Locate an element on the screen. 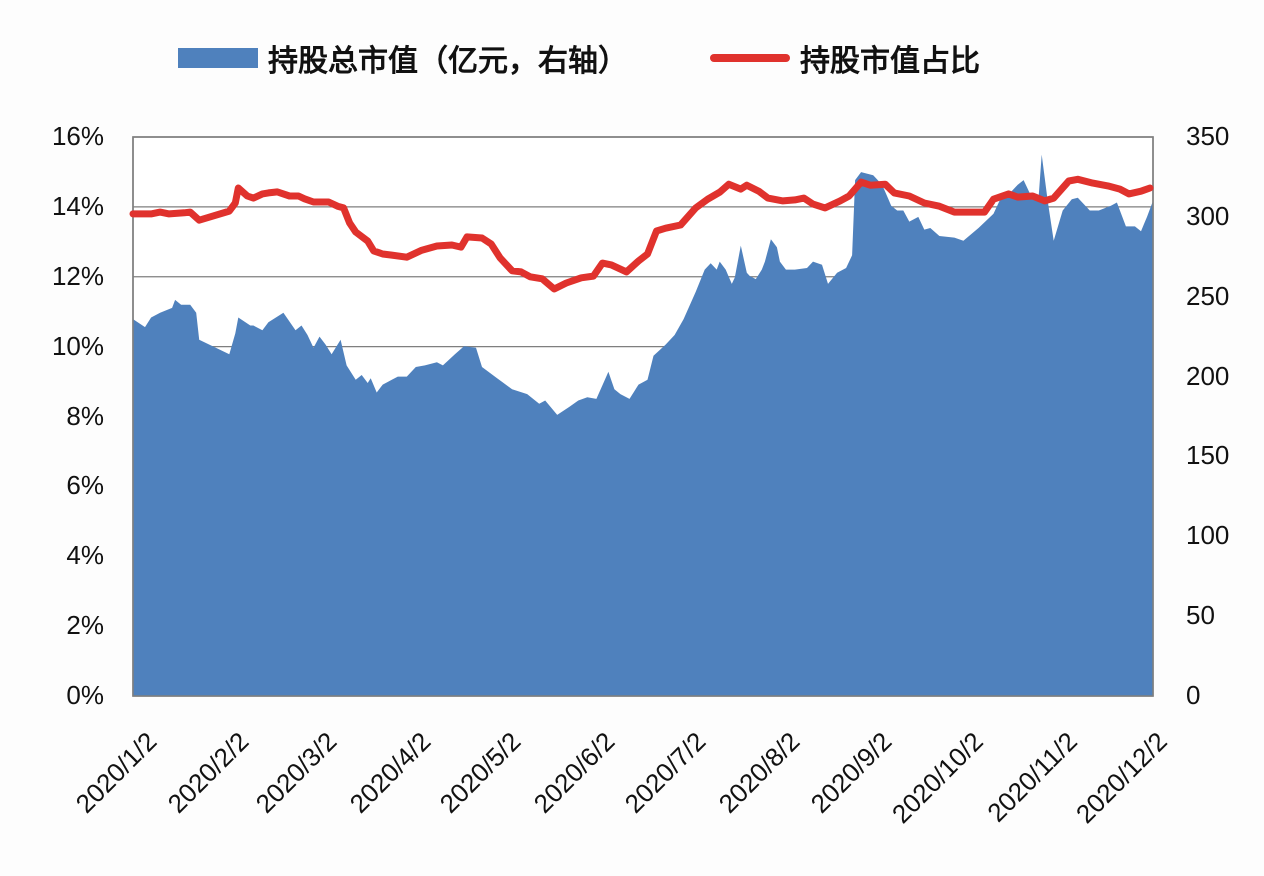  legend-area-label: 持股总市值（亿元，右轴） is located at coordinates (448, 61).